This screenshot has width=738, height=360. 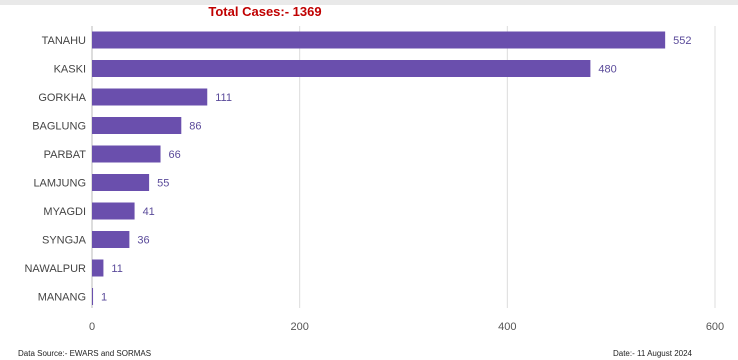 What do you see at coordinates (64, 41) in the screenshot?
I see `category-label-0: TANAHU` at bounding box center [64, 41].